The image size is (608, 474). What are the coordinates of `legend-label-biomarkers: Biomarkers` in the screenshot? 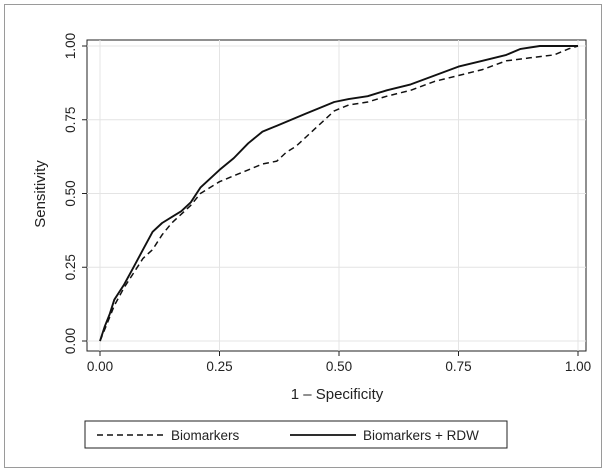 It's located at (205, 435).